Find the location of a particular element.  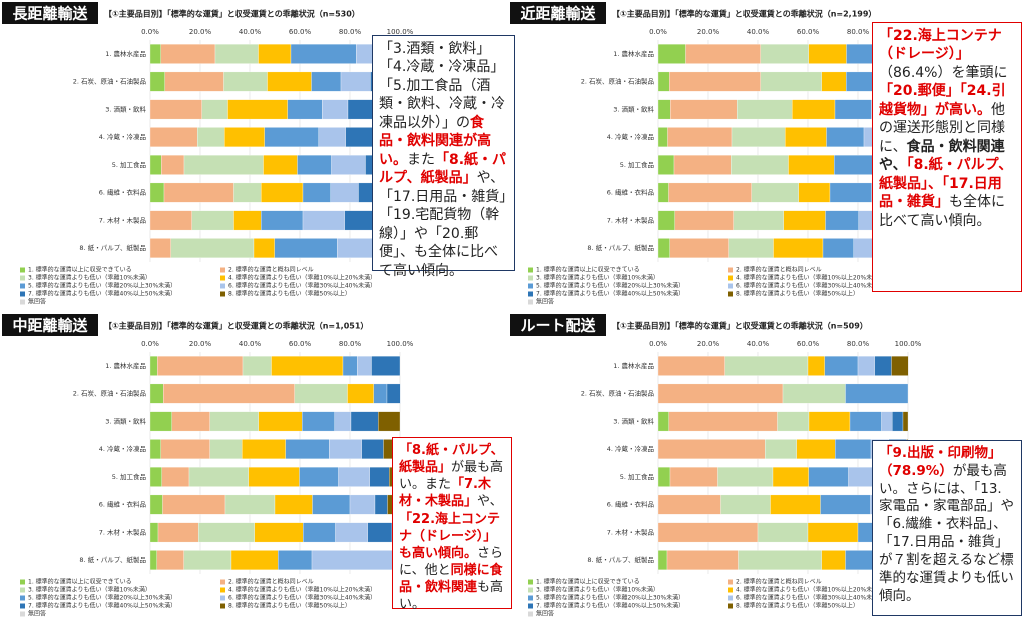

x-tick-label: 0.0% is located at coordinates (150, 32).